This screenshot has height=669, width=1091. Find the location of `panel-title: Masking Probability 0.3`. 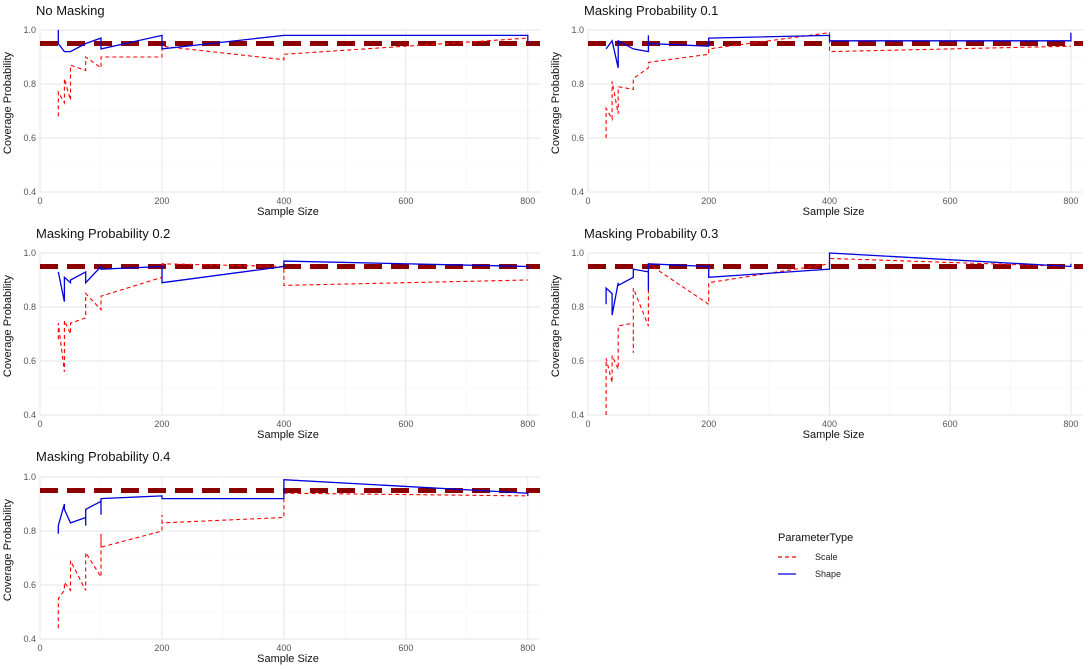

panel-title: Masking Probability 0.3 is located at coordinates (651, 233).